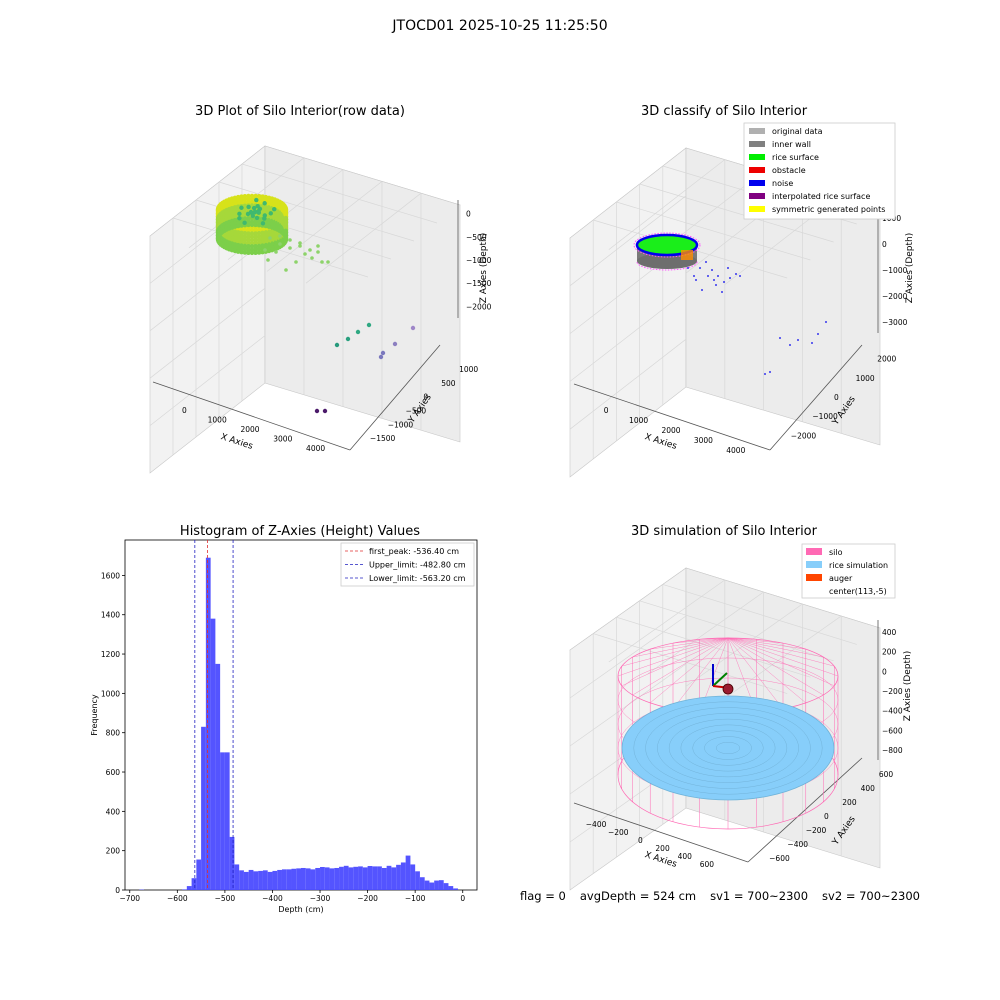  Describe the element at coordinates (300, 111) in the screenshot. I see `panel-title-raw: 3D Plot of Silo Interior(row data)` at that location.